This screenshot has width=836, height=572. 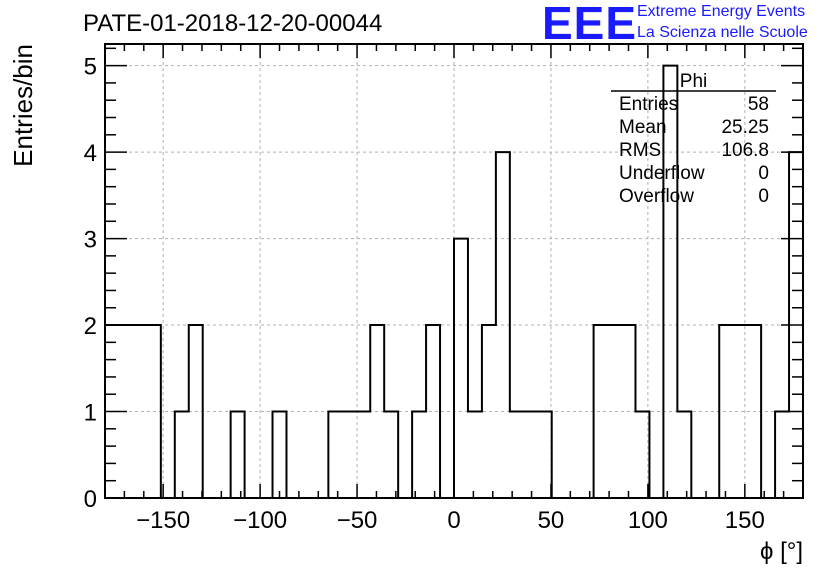 What do you see at coordinates (745, 127) in the screenshot?
I see `stats-value: 25.25` at bounding box center [745, 127].